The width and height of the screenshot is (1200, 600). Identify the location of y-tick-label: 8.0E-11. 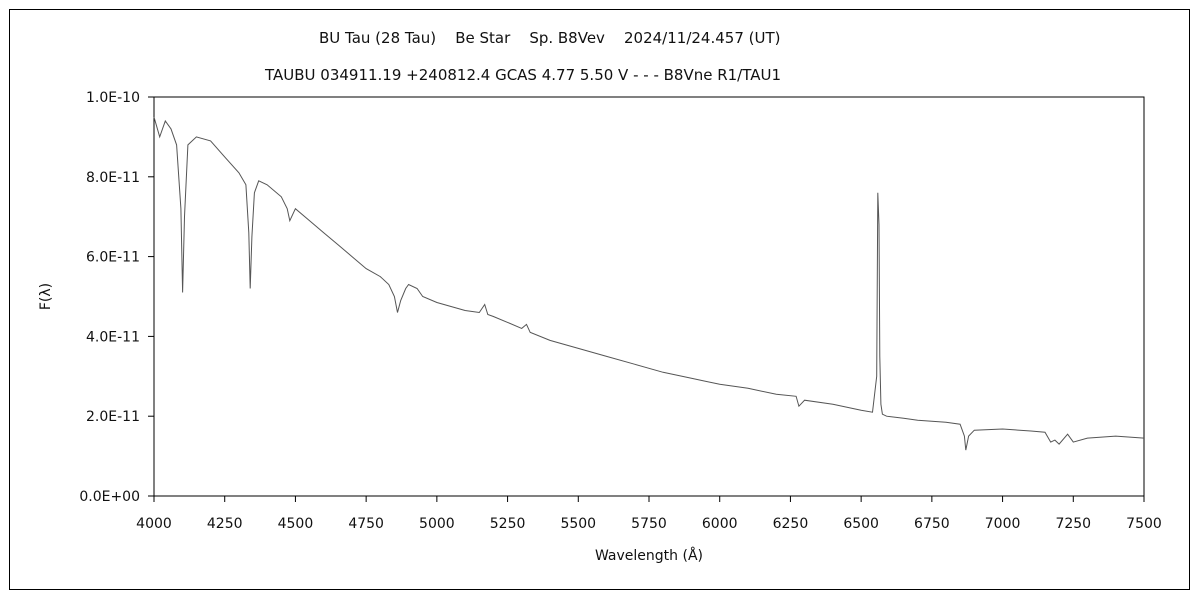
(113, 178).